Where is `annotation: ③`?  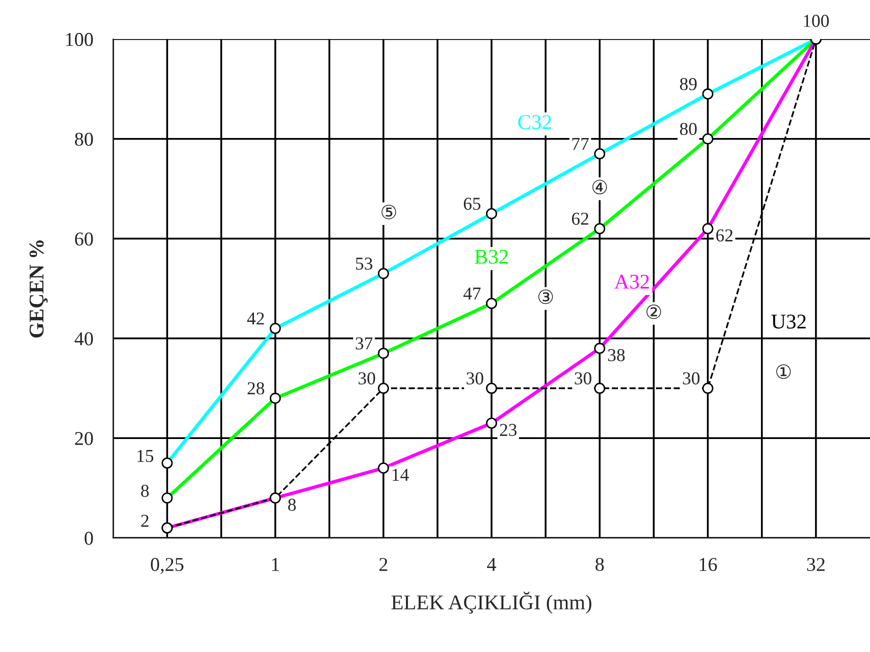
annotation: ③ is located at coordinates (545, 296).